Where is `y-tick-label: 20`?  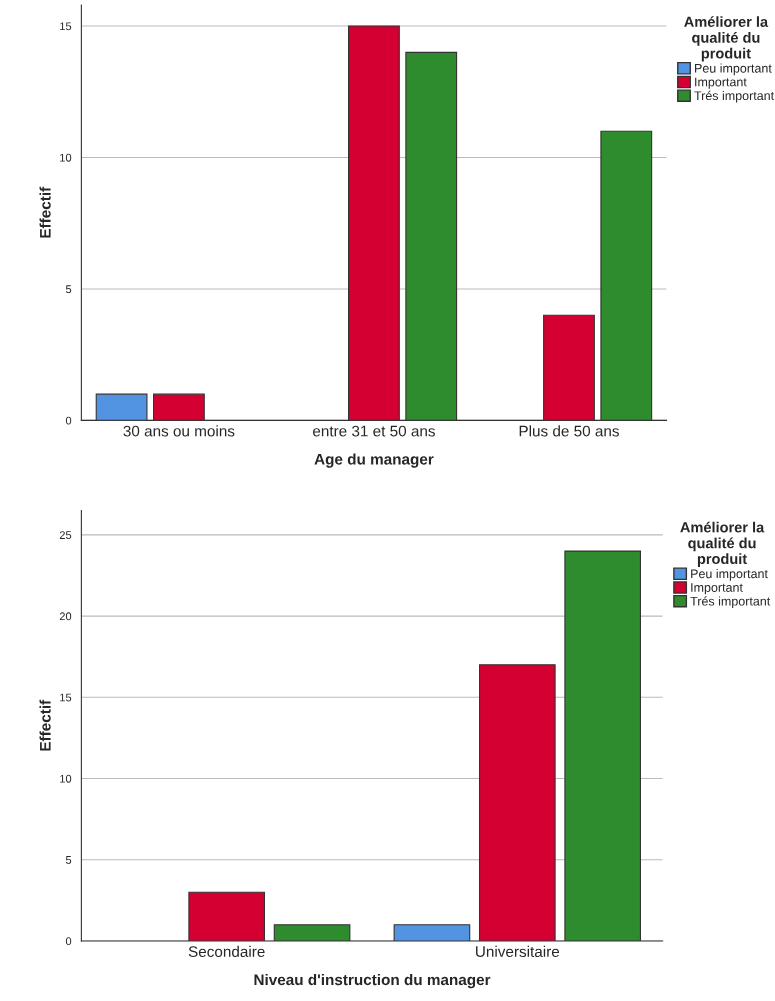
y-tick-label: 20 is located at coordinates (65, 616).